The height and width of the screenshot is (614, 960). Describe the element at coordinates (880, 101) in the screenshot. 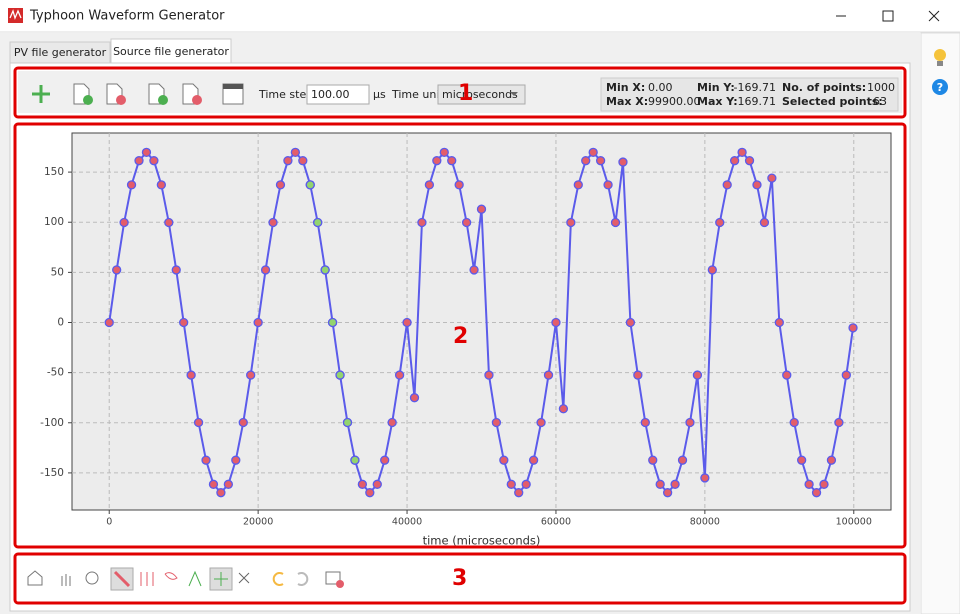

I see `info-value: 63` at that location.